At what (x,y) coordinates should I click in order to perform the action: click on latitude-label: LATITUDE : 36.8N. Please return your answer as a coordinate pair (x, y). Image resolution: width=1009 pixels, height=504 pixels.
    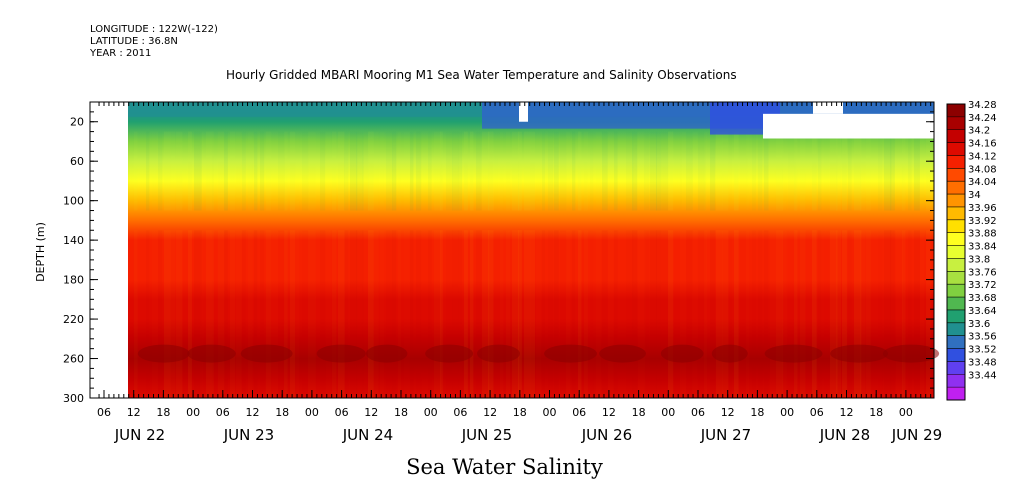
    Looking at the image, I should click on (134, 41).